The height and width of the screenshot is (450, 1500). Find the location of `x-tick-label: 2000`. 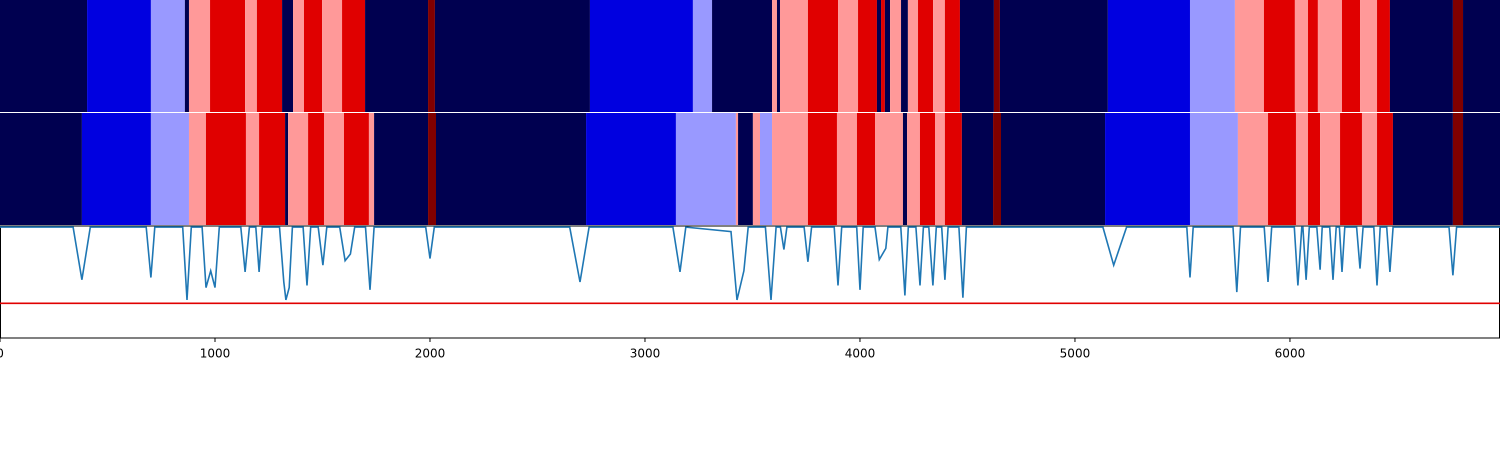

x-tick-label: 2000 is located at coordinates (430, 354).